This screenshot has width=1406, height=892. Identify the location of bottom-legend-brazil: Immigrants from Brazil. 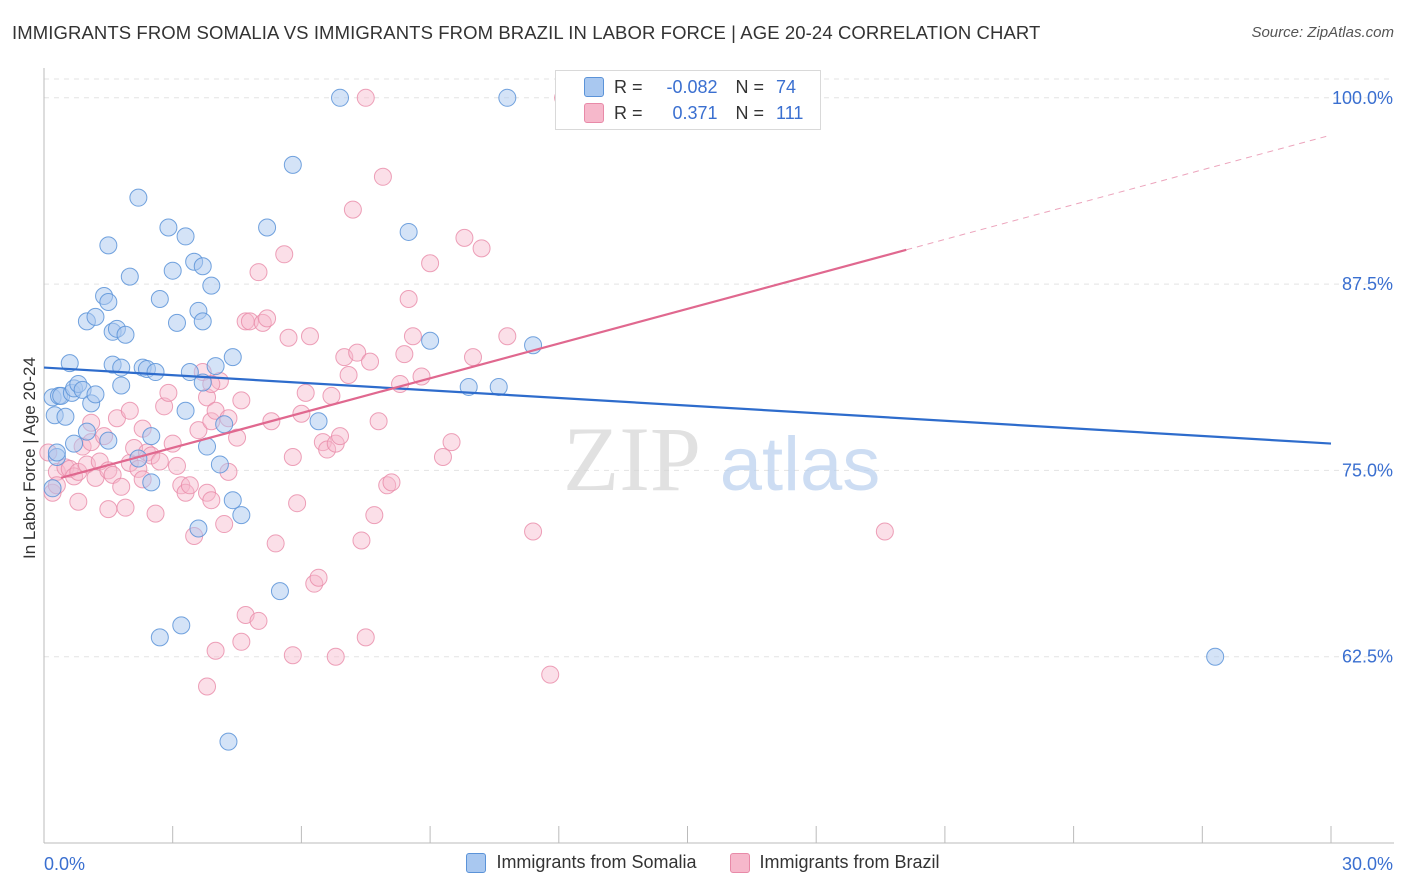
(834, 862).